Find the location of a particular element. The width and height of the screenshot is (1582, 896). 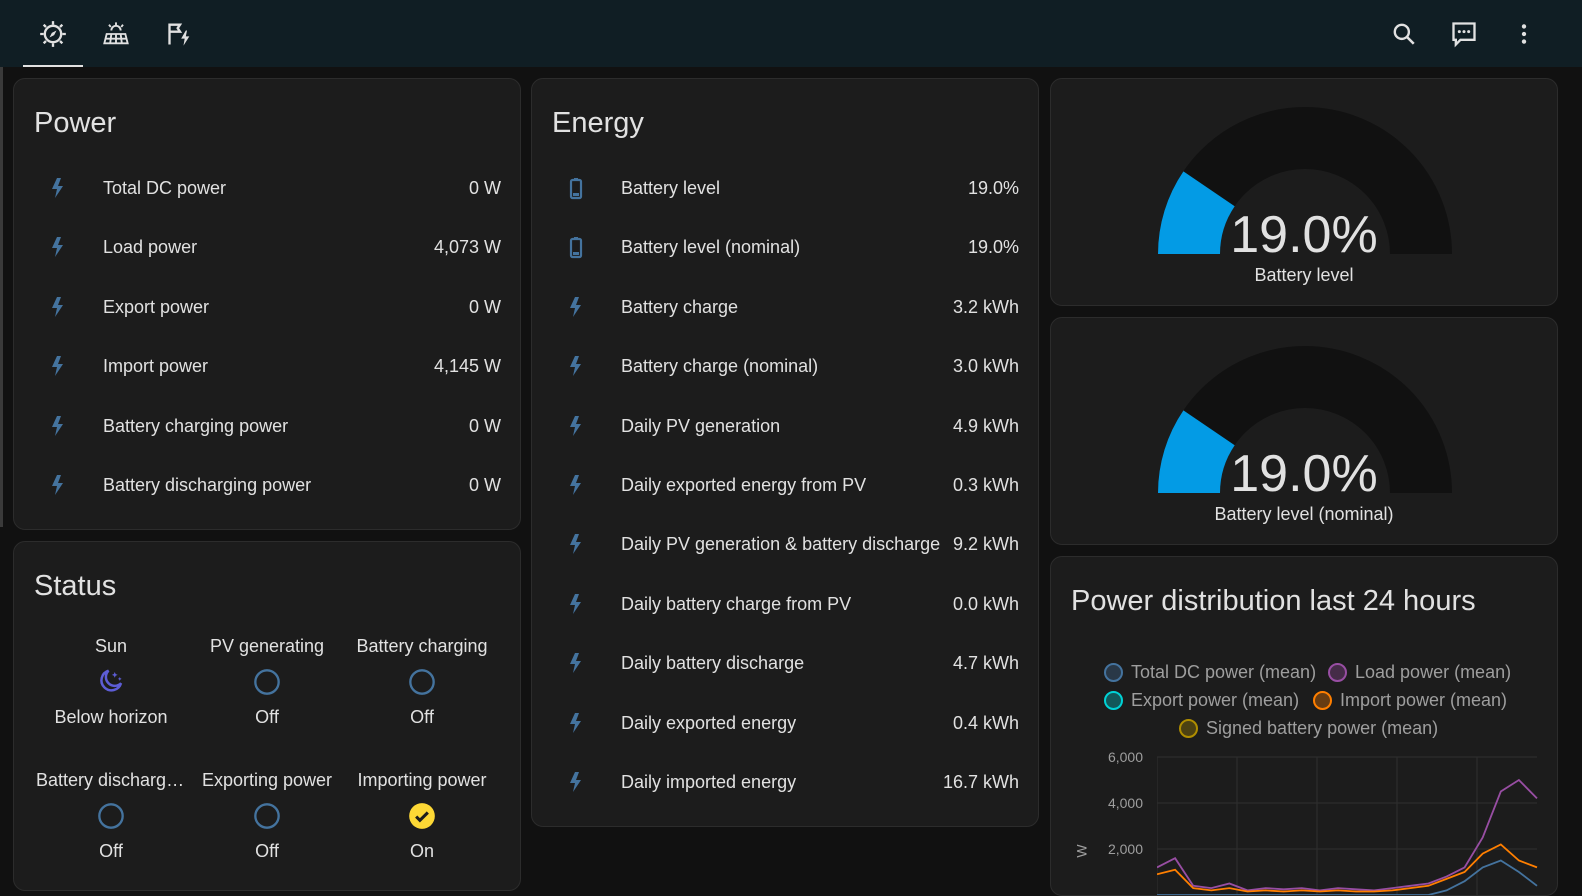

energy-row-battery-level: Battery level 19.0% is located at coordinates (785, 188).